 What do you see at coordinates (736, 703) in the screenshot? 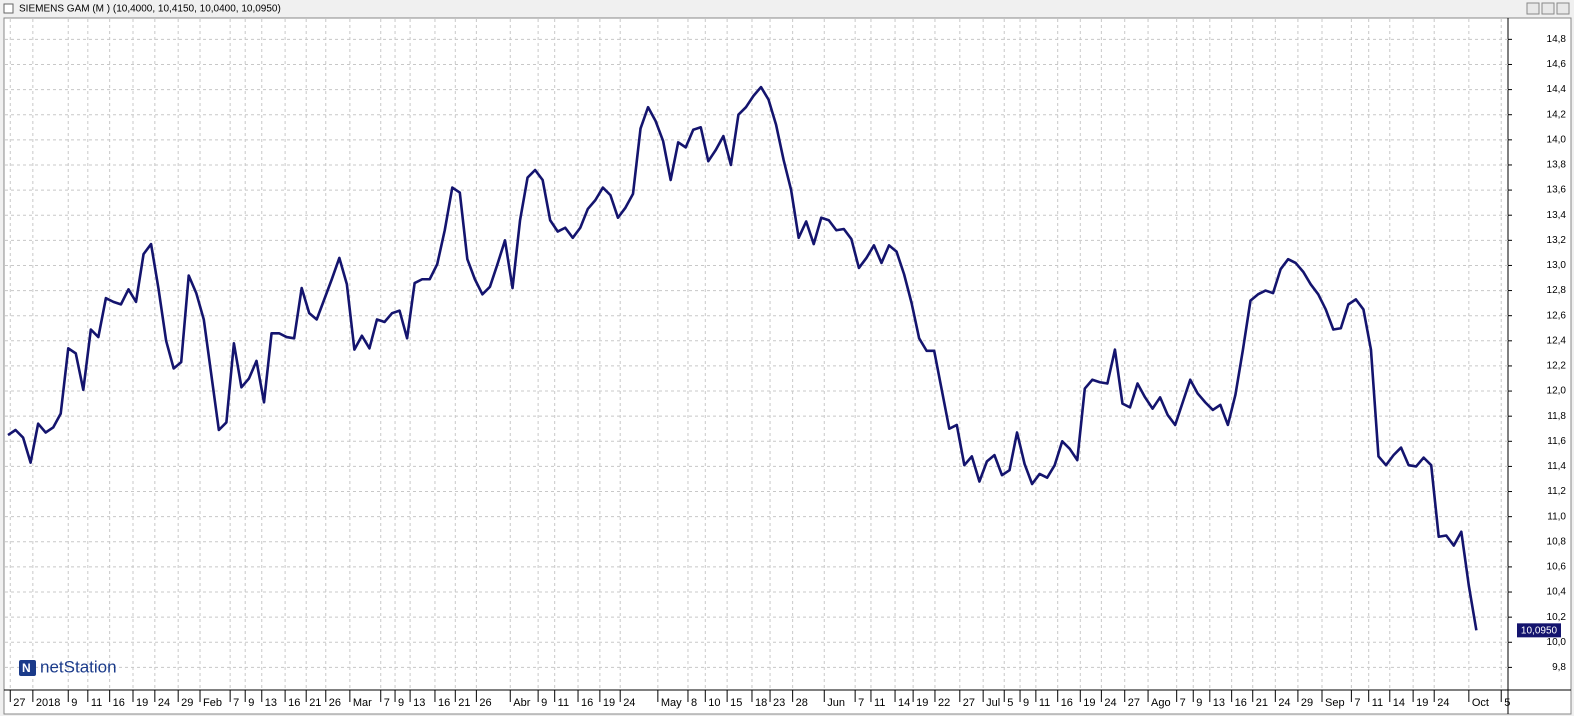
I see `x-tick-label: 15` at bounding box center [736, 703].